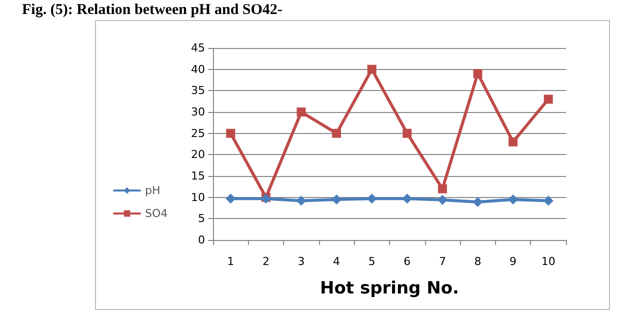  I want to click on x-tick-label: 6, so click(407, 261).